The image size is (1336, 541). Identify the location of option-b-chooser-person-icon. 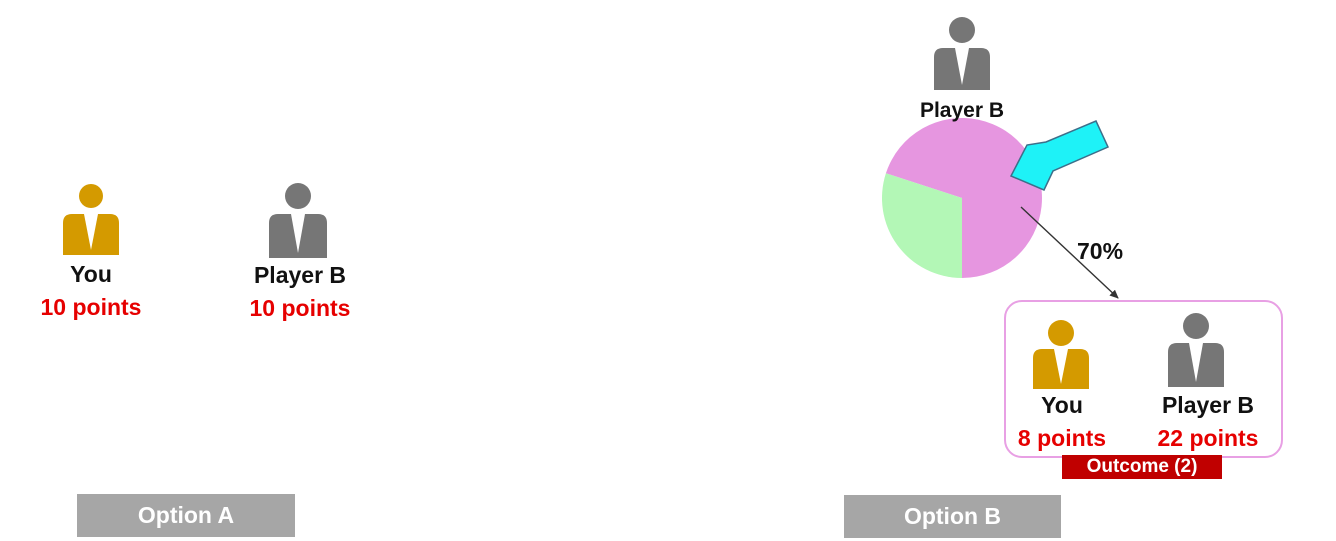
(962, 53).